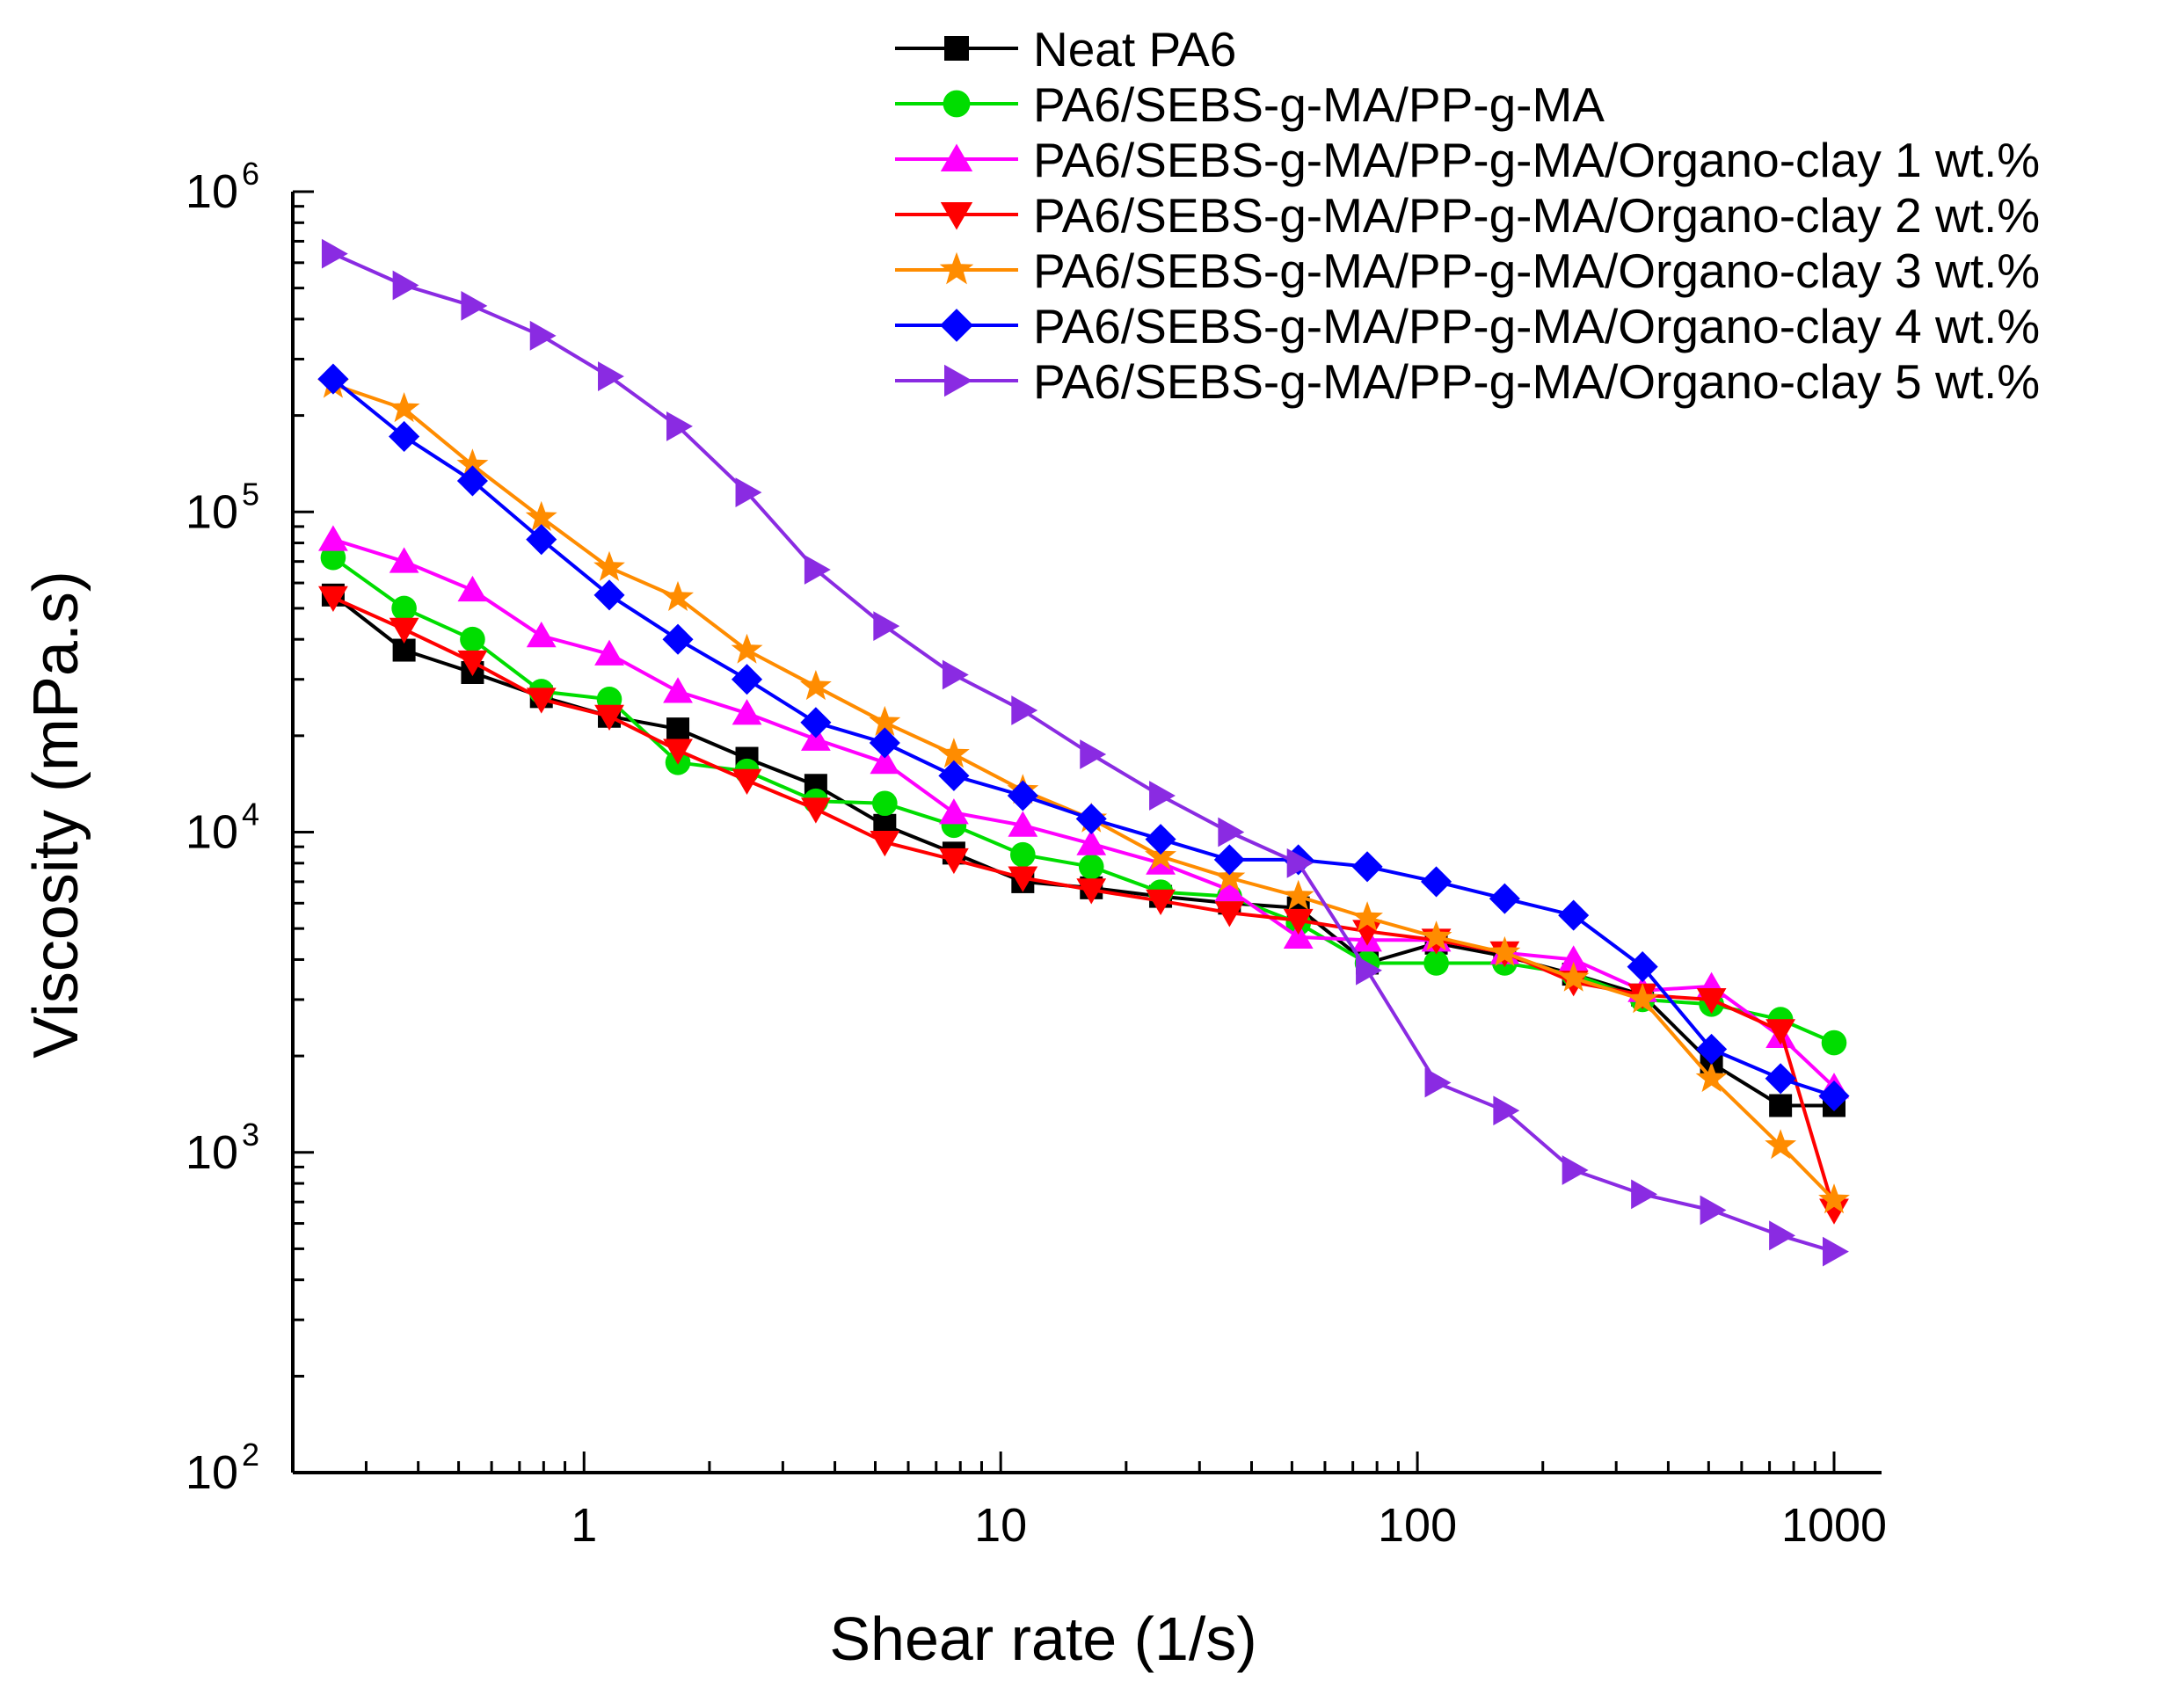  Describe the element at coordinates (1417, 1525) in the screenshot. I see `x-tick-label: 100` at that location.